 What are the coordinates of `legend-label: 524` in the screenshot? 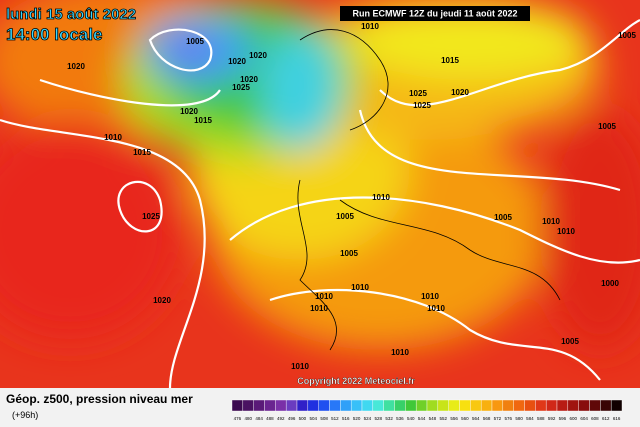 It's located at (368, 418).